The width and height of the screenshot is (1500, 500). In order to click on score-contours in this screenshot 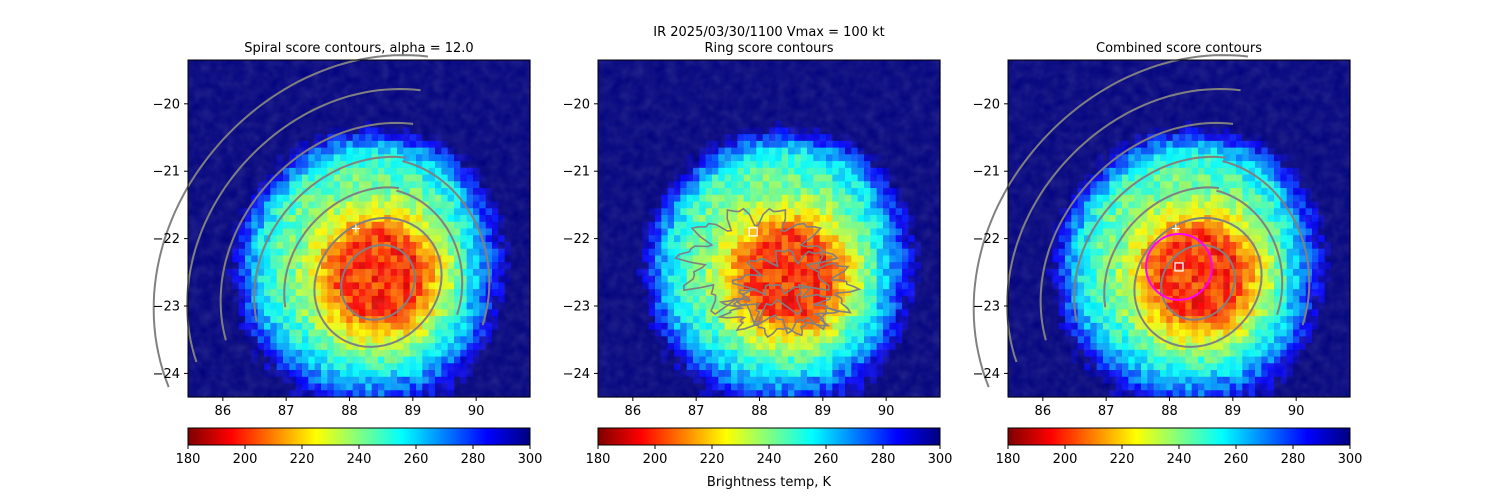, I will do `click(767, 273)`.